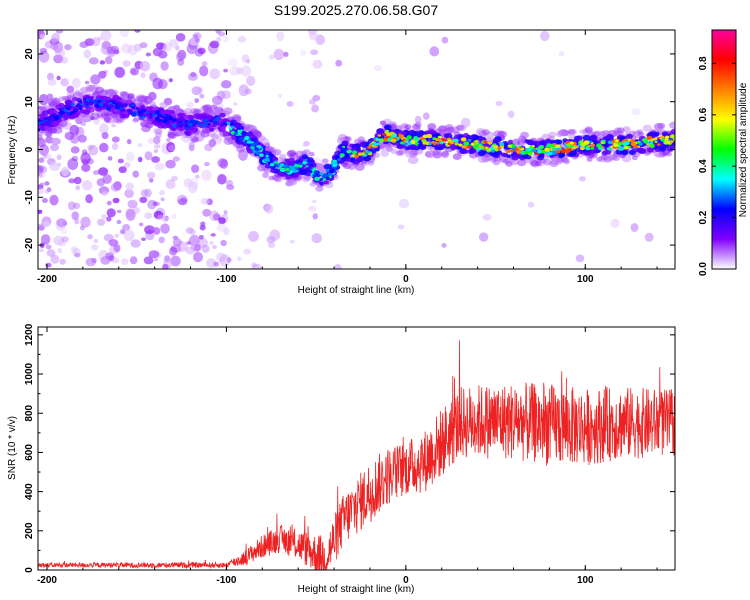  What do you see at coordinates (29, 570) in the screenshot?
I see `snr-ytick-label: 0` at bounding box center [29, 570].